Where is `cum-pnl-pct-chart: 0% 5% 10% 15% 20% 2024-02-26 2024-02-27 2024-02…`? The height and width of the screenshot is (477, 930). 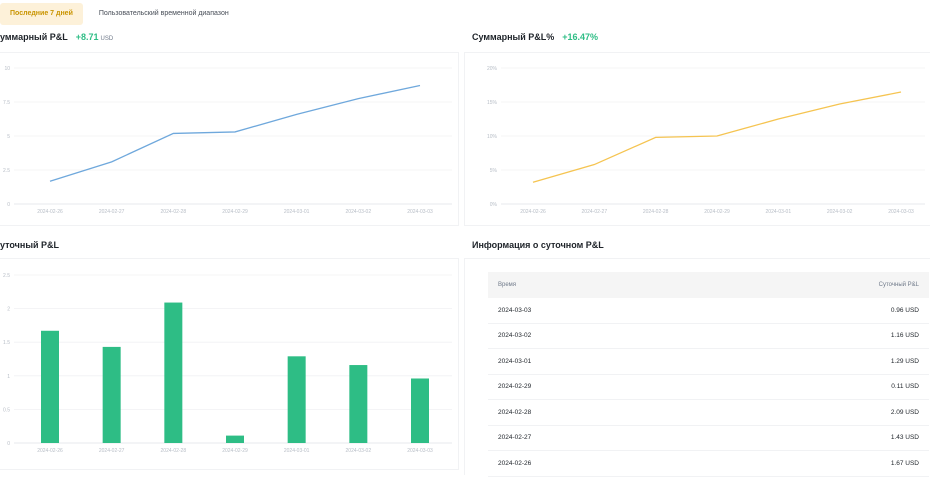
cum-pnl-pct-chart: 0% 5% 10% 15% 20% 2024-02-26 2024-02-27 2024-02… is located at coordinates (706, 140).